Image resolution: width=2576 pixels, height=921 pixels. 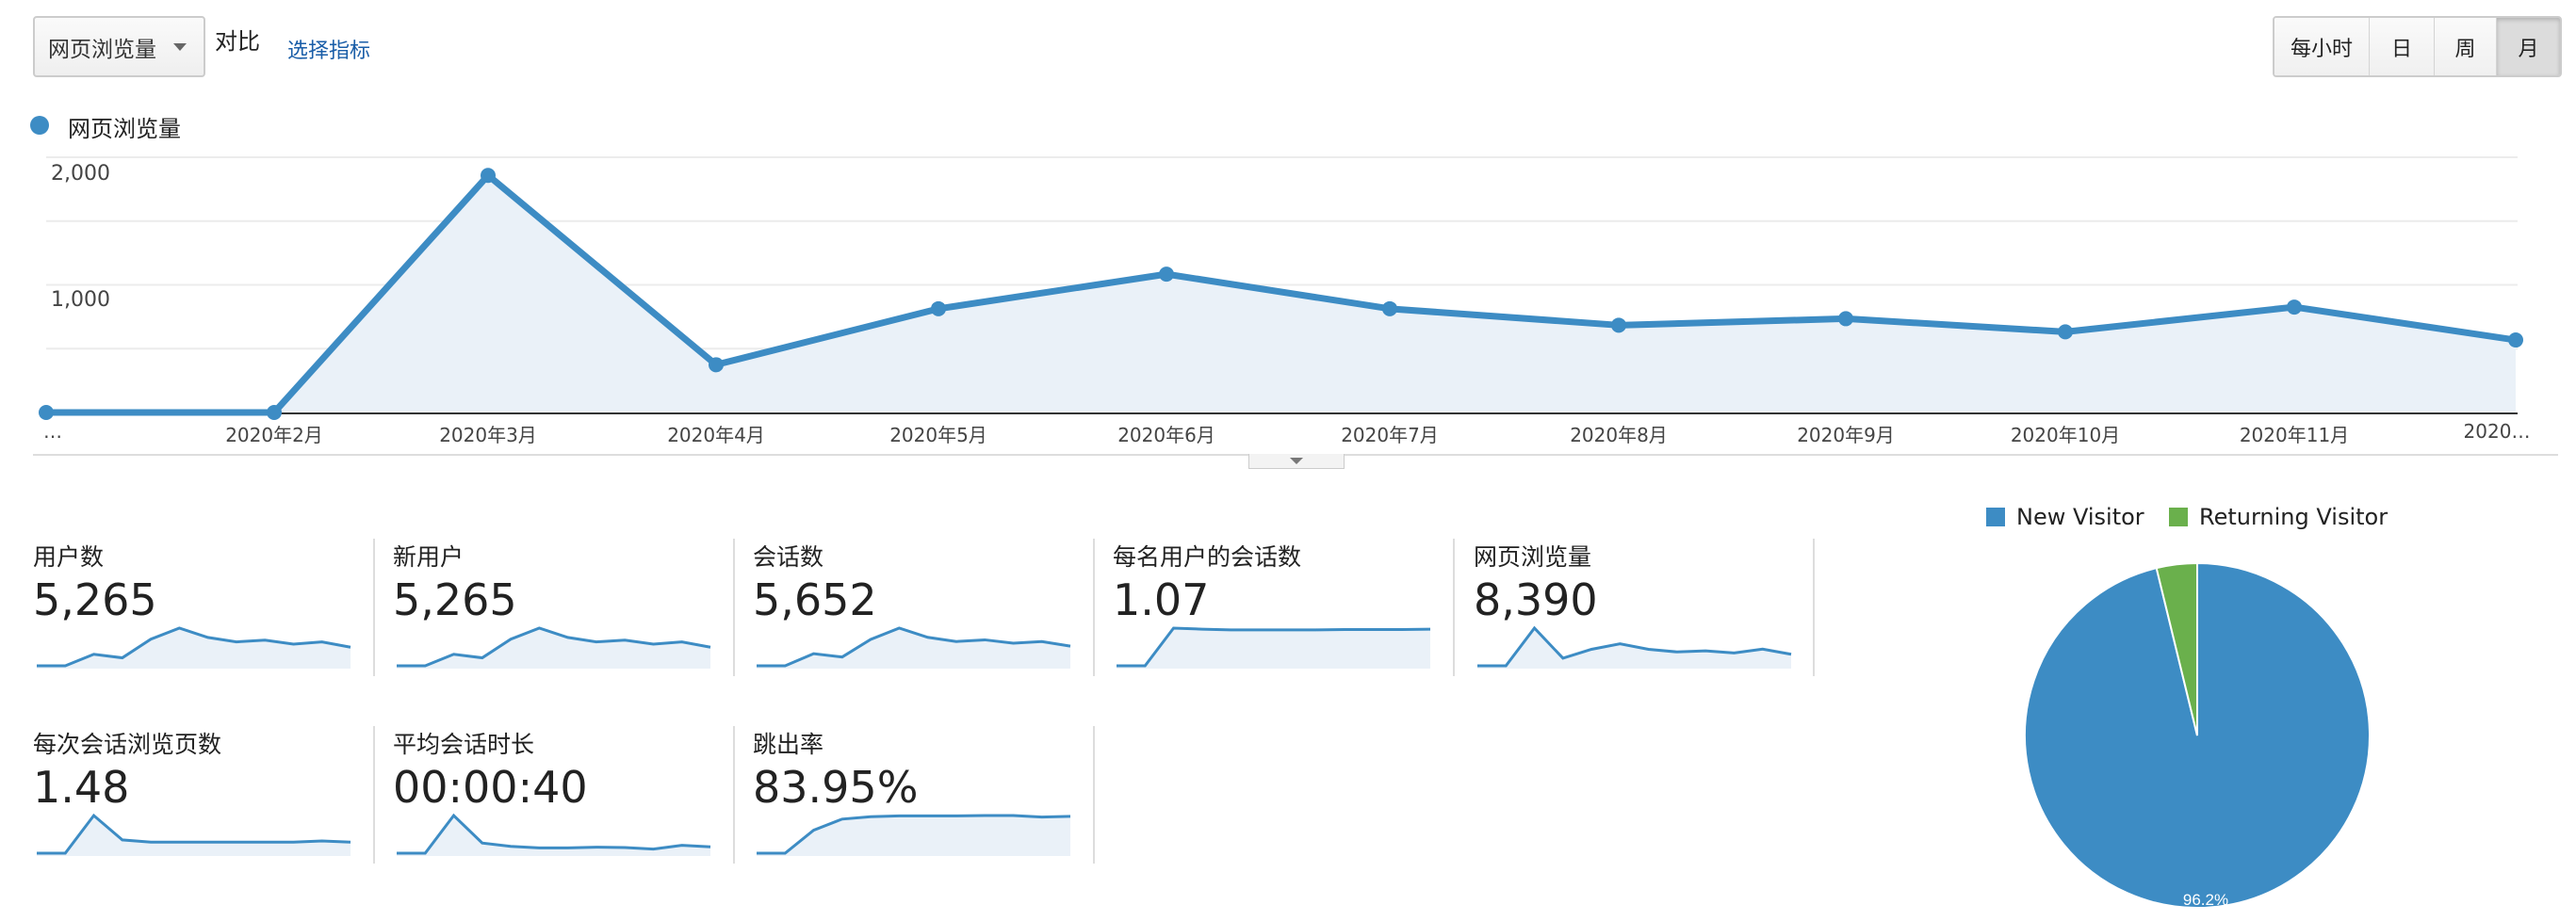 I want to click on metric-card: 跳出率 83.95%, so click(x=915, y=795).